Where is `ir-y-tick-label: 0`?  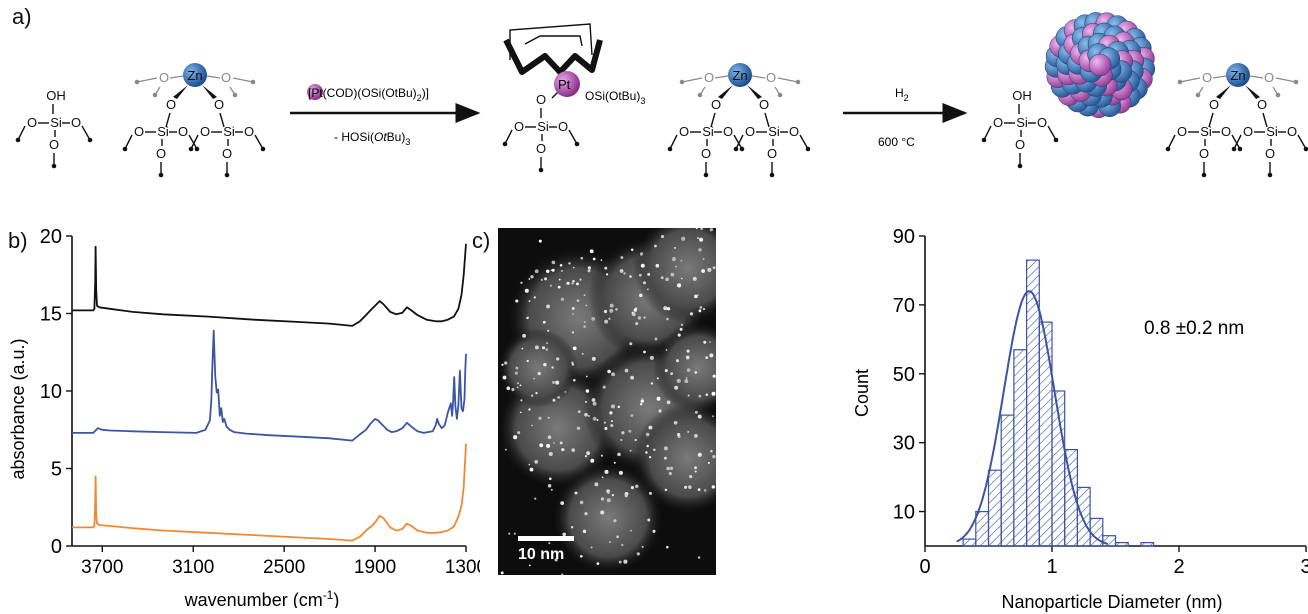
ir-y-tick-label: 0 is located at coordinates (56, 547).